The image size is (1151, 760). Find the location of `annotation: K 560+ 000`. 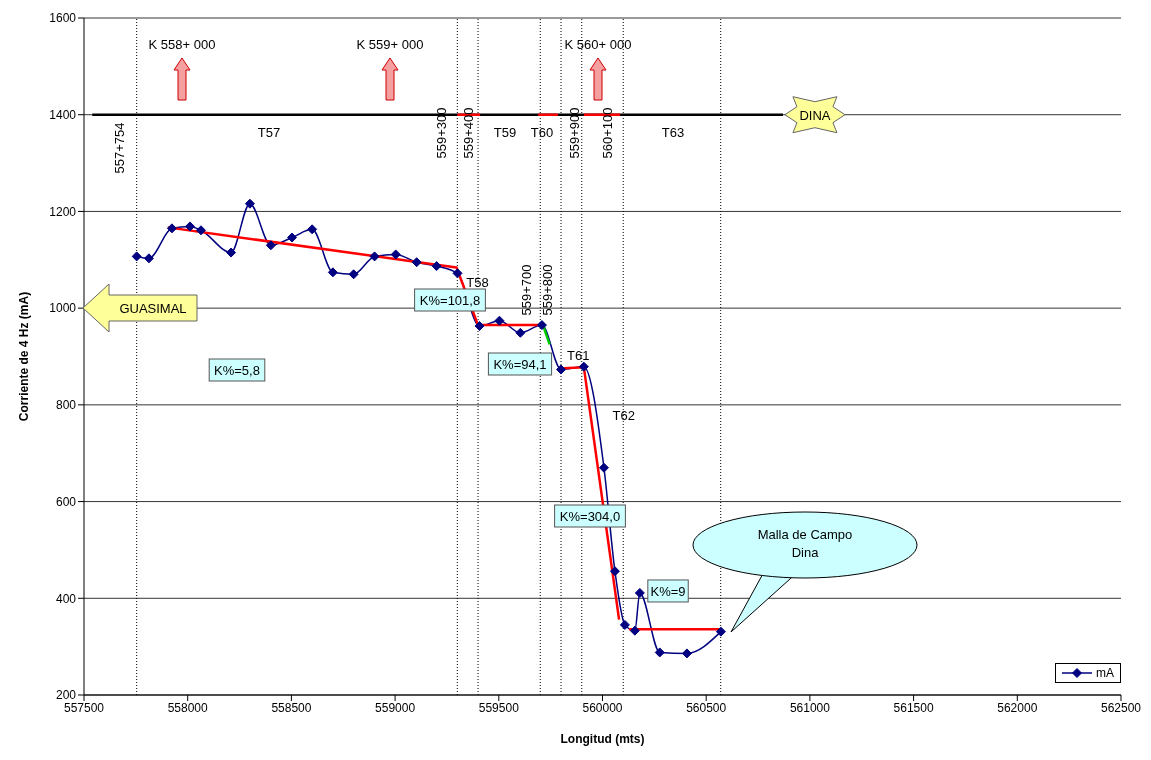

annotation: K 560+ 000 is located at coordinates (598, 44).